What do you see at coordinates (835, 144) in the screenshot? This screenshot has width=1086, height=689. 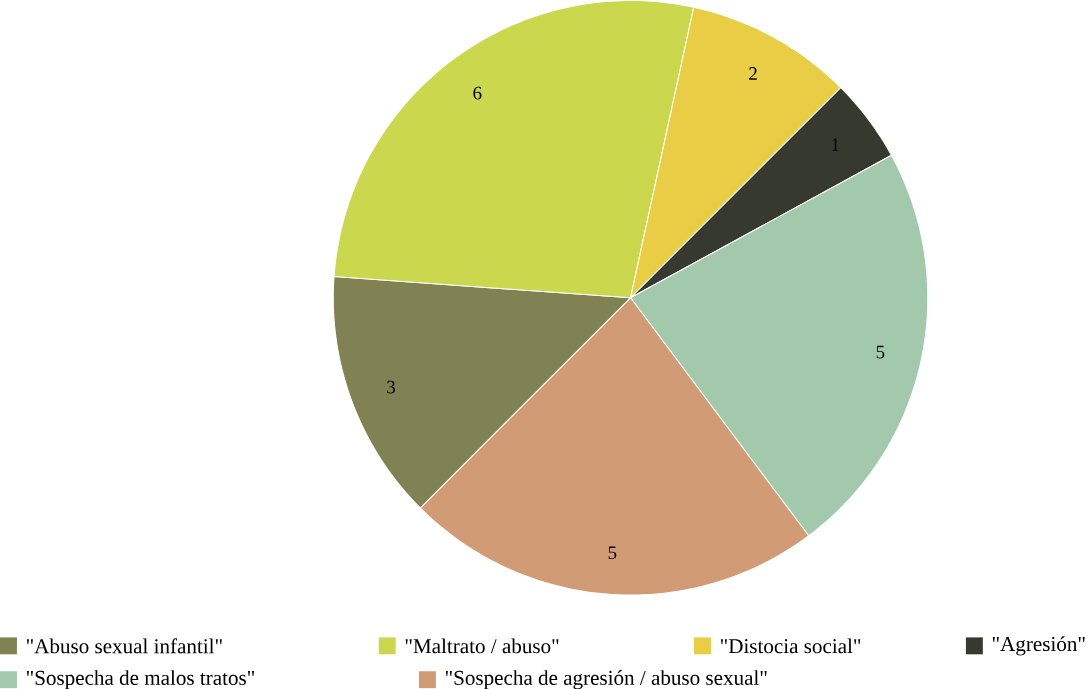 I see `data-label: 1` at bounding box center [835, 144].